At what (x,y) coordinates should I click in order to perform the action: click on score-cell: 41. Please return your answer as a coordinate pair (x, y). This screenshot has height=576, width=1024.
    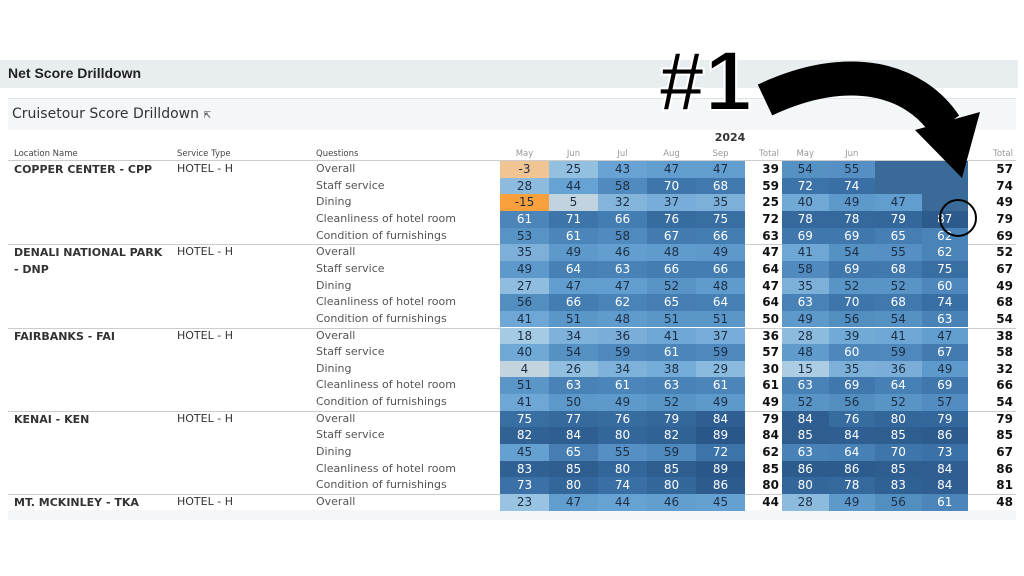
    Looking at the image, I should click on (524, 319).